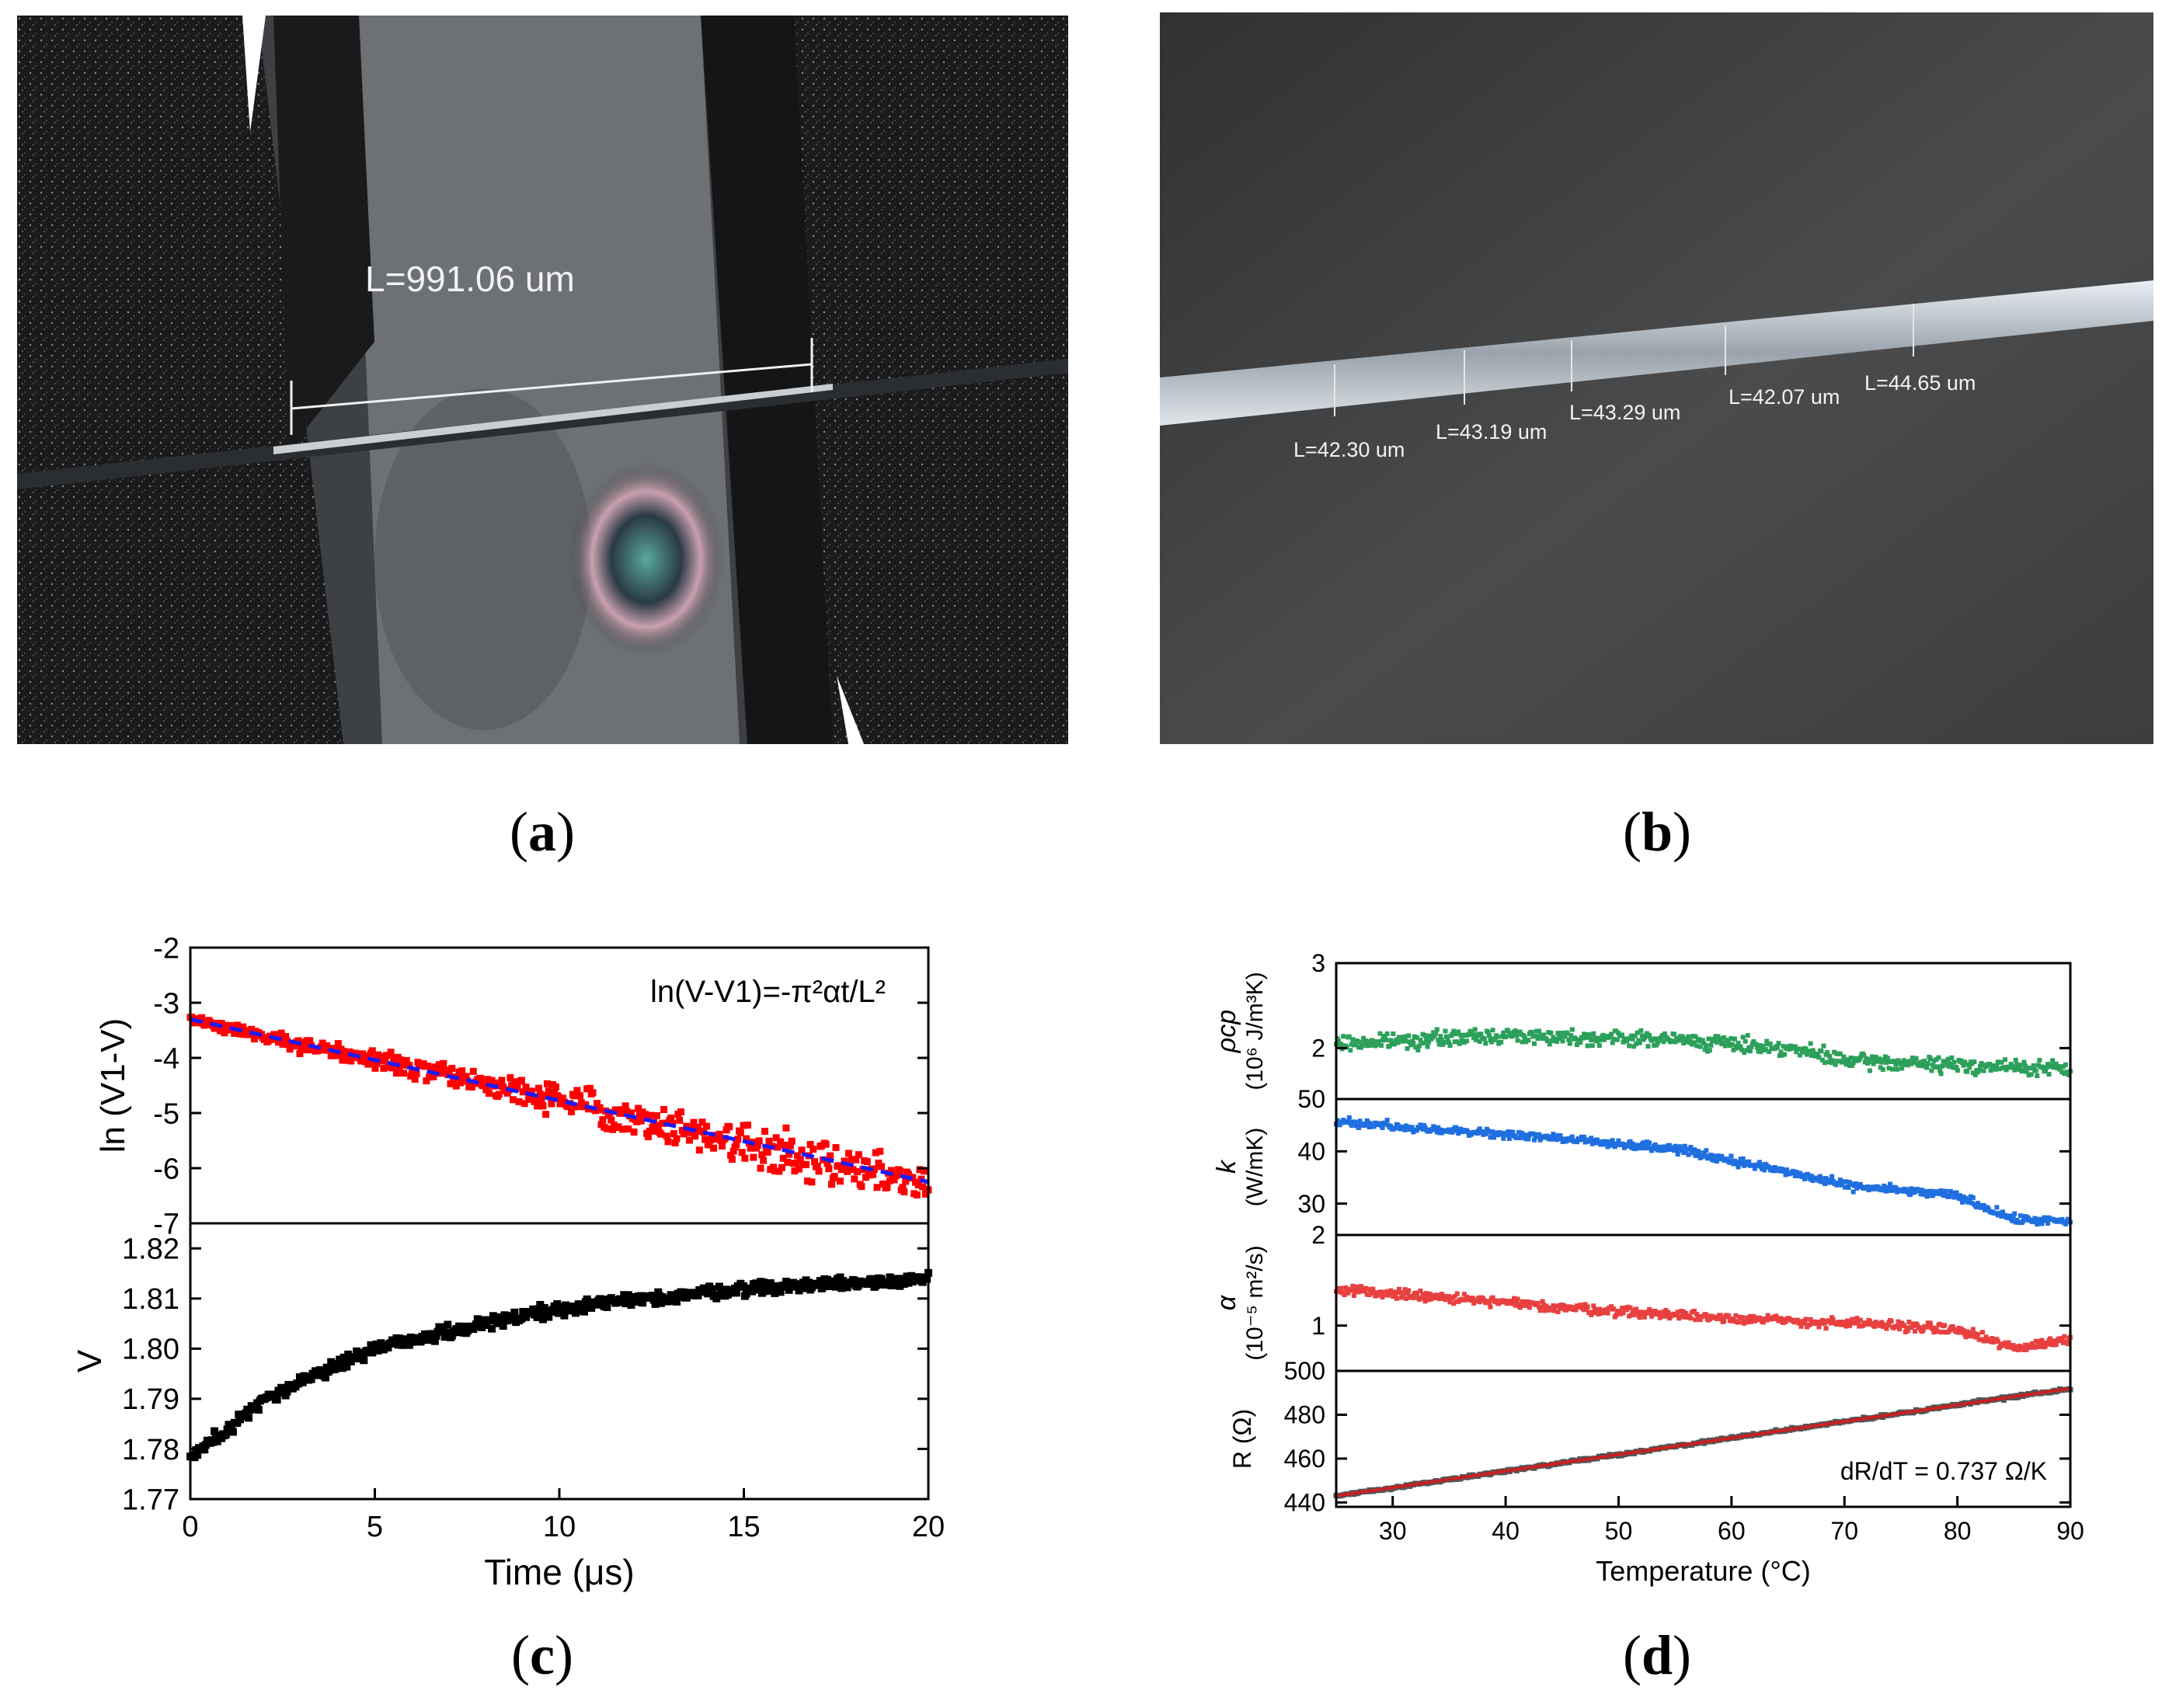 The width and height of the screenshot is (2169, 1708). What do you see at coordinates (560, 1361) in the screenshot?
I see `plot-frame` at bounding box center [560, 1361].